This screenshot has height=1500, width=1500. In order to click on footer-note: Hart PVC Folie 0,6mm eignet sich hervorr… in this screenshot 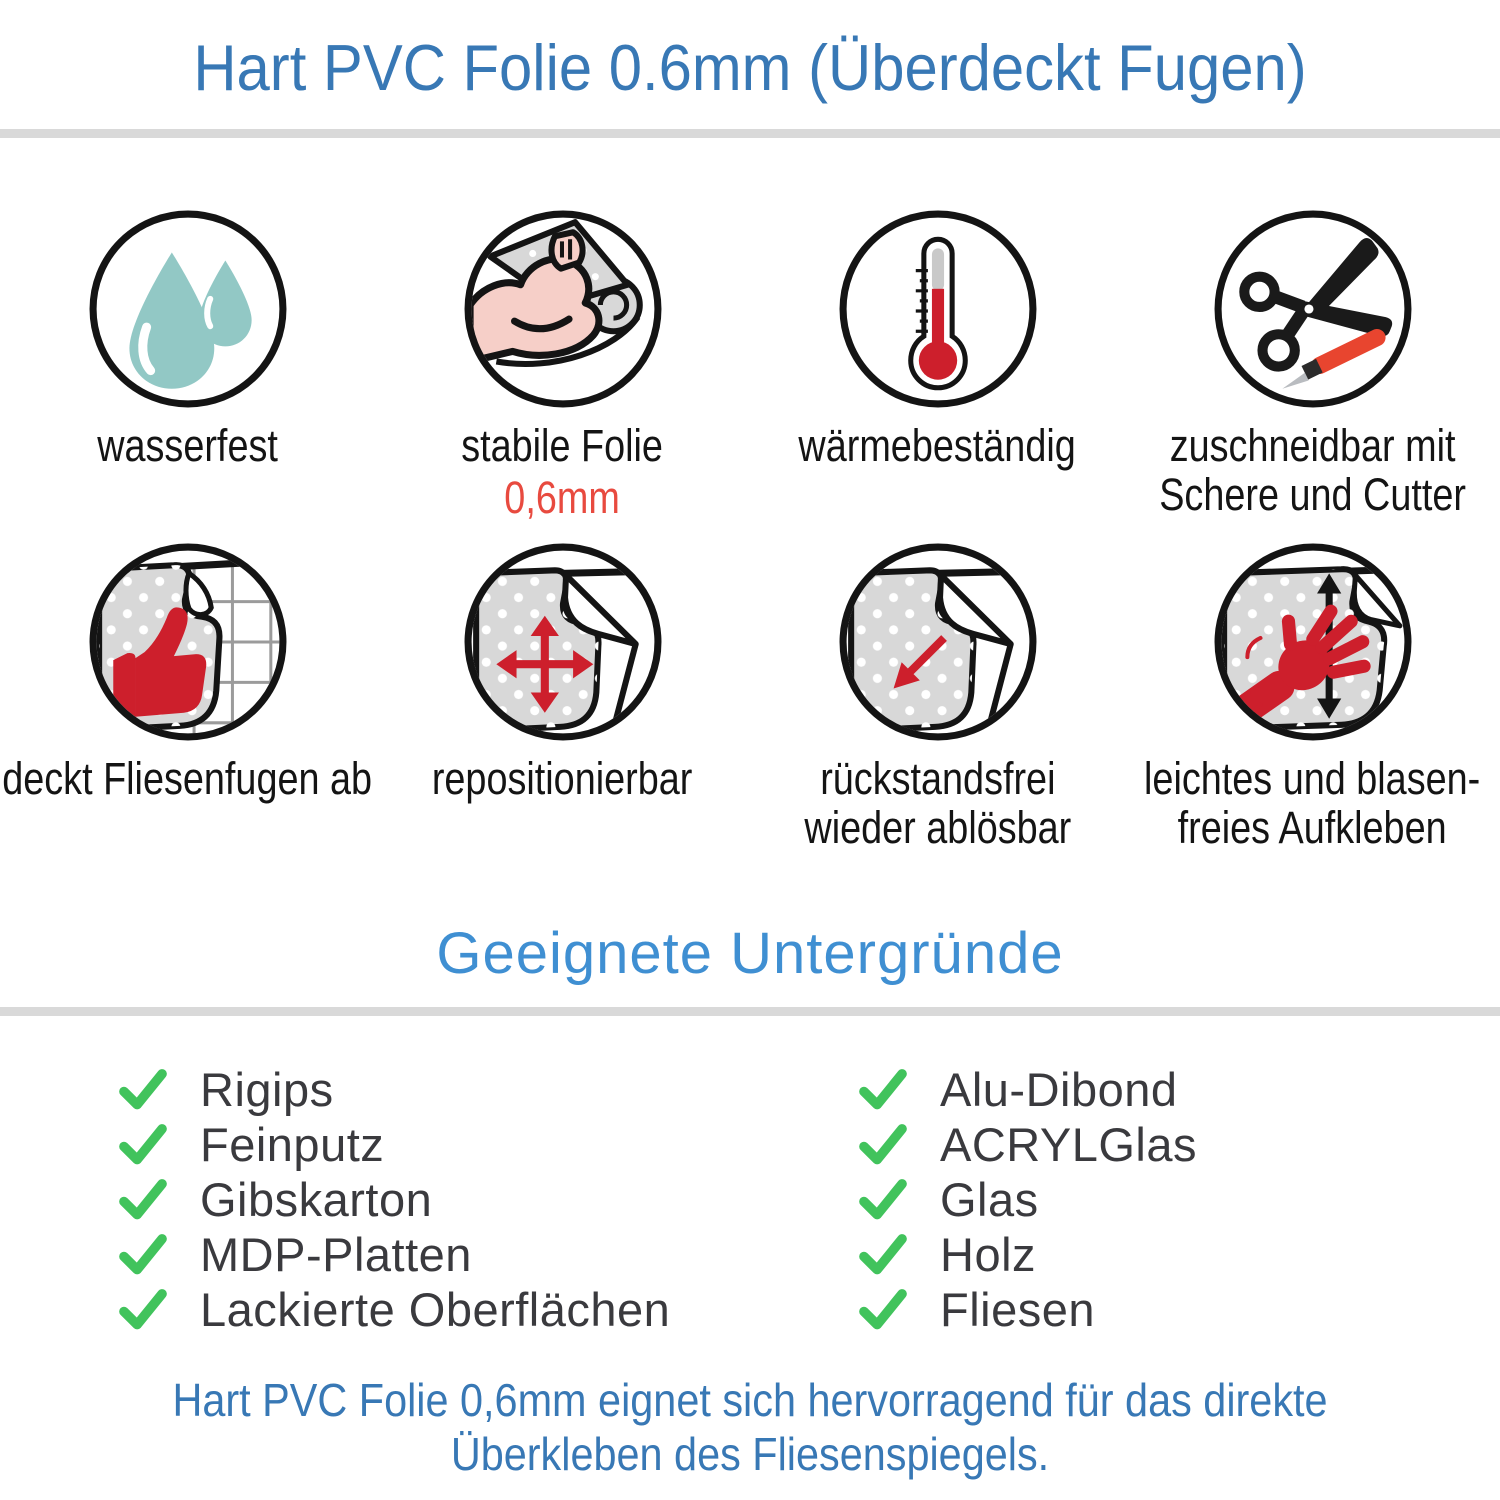, I will do `click(750, 1428)`.